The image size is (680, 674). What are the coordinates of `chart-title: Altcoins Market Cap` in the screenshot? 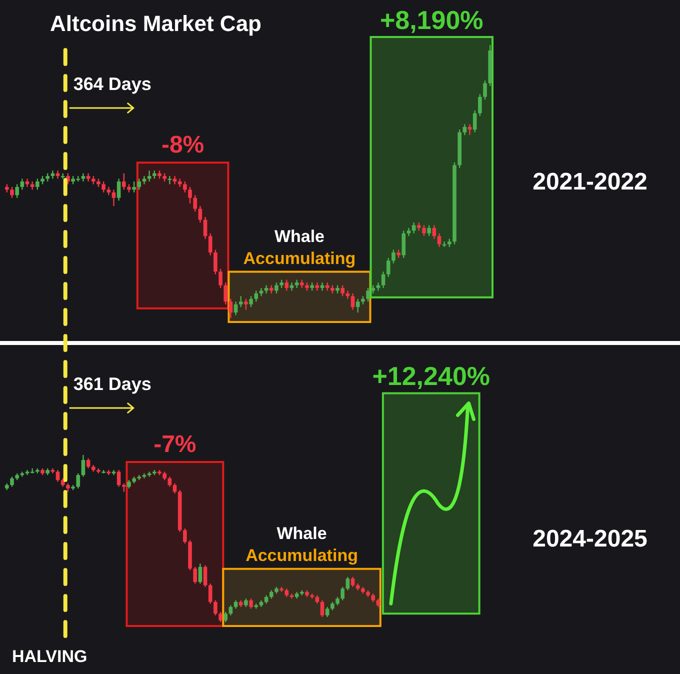 It's located at (156, 23).